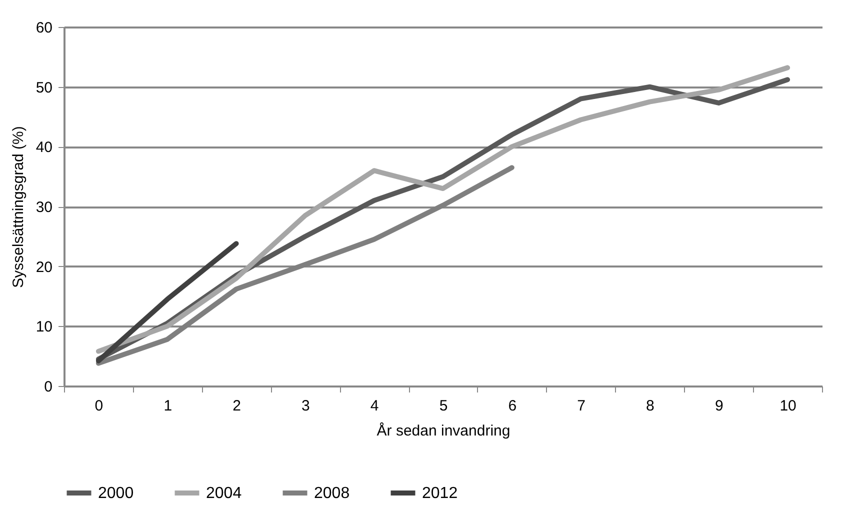 This screenshot has height=506, width=845. I want to click on y-tick-label: 10, so click(44, 327).